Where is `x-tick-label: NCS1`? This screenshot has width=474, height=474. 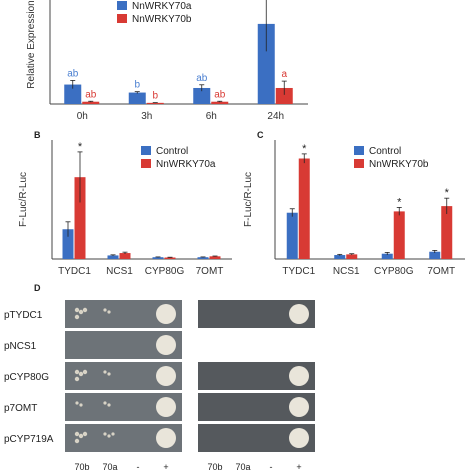
x-tick-label: NCS1 is located at coordinates (346, 271).